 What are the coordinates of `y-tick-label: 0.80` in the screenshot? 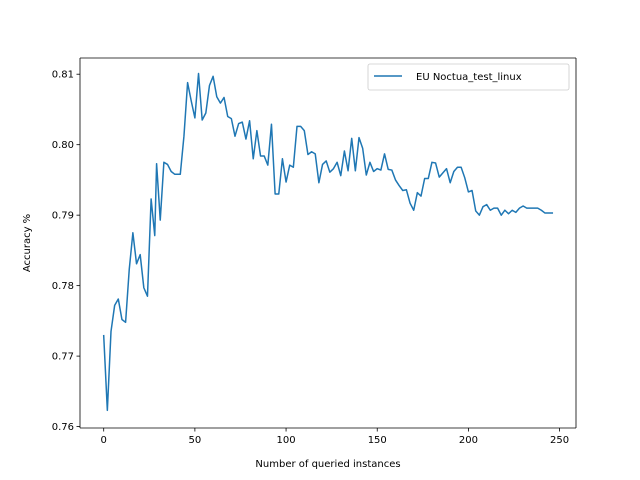 It's located at (63, 145).